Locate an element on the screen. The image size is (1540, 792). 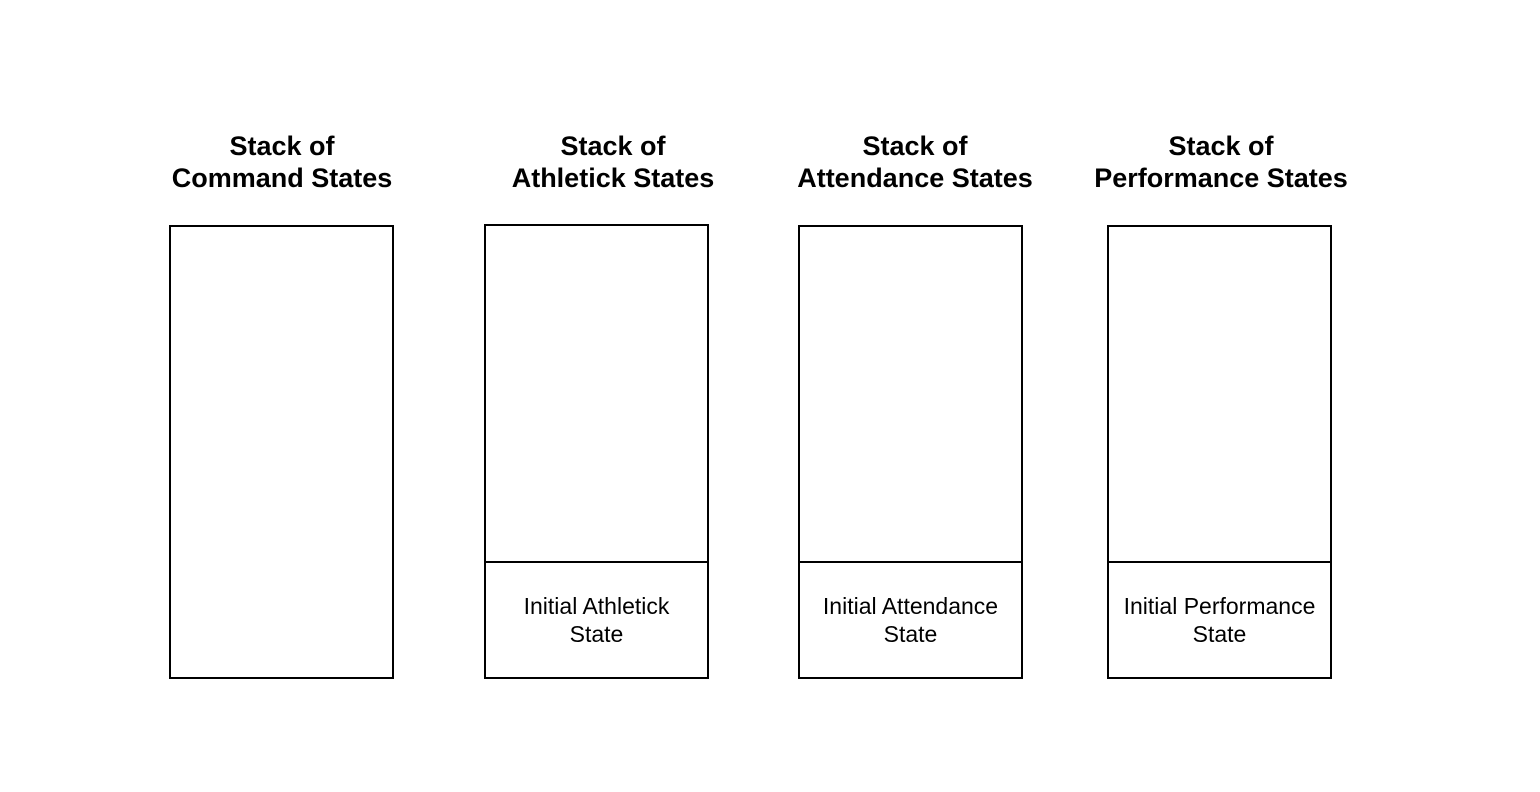
initial-attendance-state-item: Initial Attendance State is located at coordinates (910, 619).